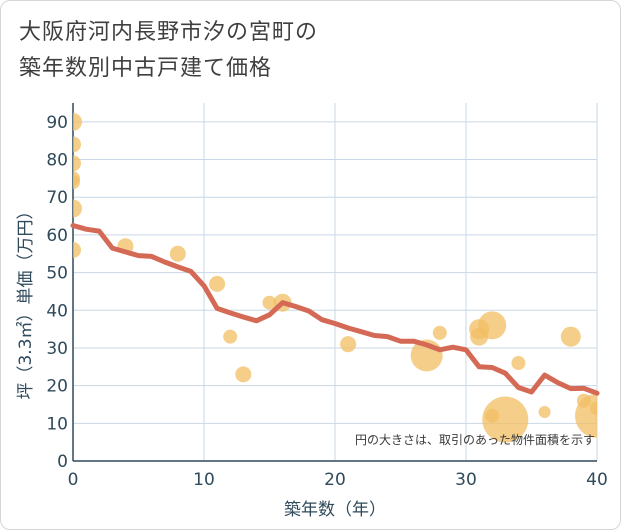  What do you see at coordinates (466, 480) in the screenshot?
I see `x-tick-label: 30` at bounding box center [466, 480].